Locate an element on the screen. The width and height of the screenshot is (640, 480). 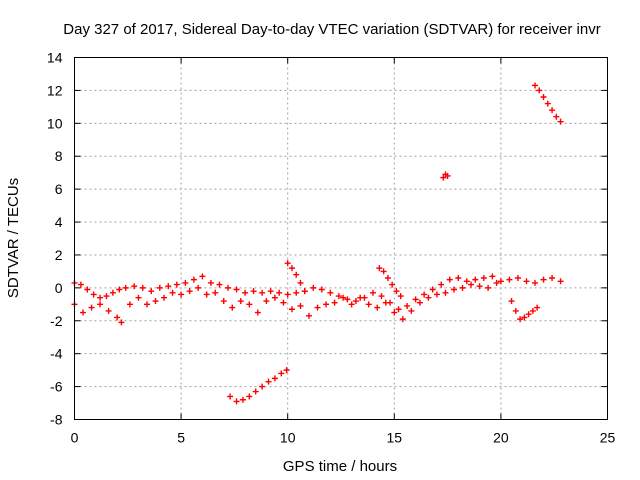
y-tick-label: 4 is located at coordinates (59, 222).